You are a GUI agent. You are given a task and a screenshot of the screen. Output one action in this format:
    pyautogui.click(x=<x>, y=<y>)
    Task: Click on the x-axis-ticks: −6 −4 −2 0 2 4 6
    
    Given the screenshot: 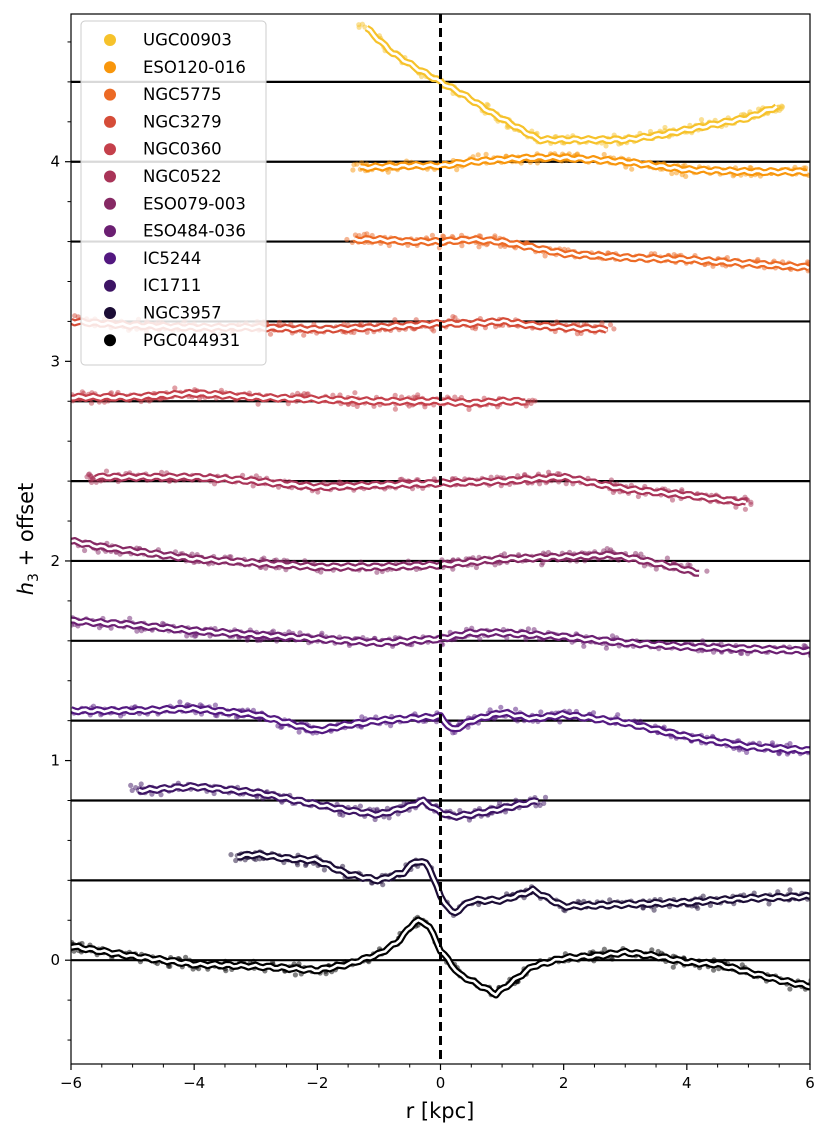 What is the action you would take?
    pyautogui.click(x=437, y=1078)
    